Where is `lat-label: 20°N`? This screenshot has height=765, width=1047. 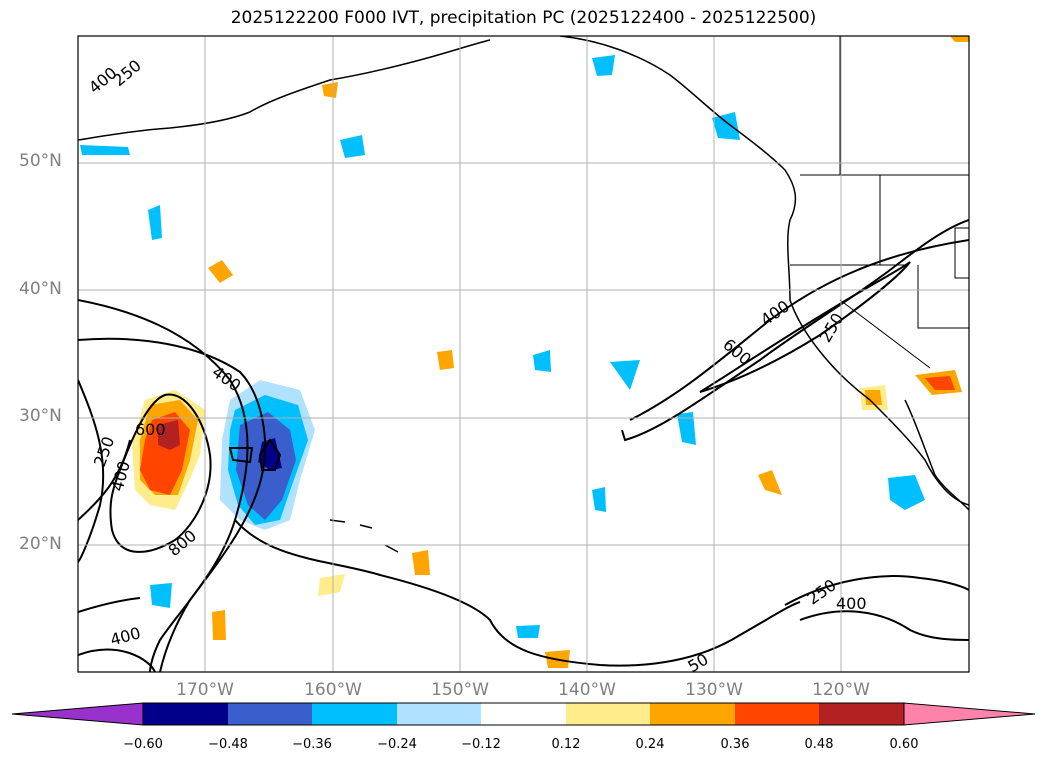 lat-label: 20°N is located at coordinates (40, 544).